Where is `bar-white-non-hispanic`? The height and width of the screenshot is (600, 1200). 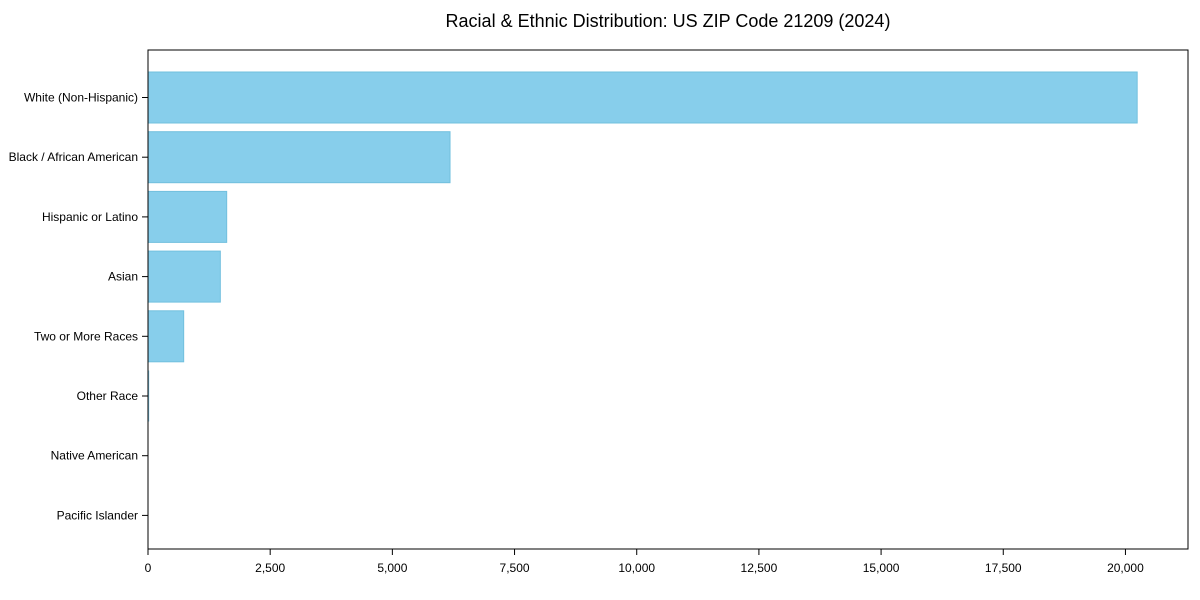
bar-white-non-hispanic is located at coordinates (642, 97).